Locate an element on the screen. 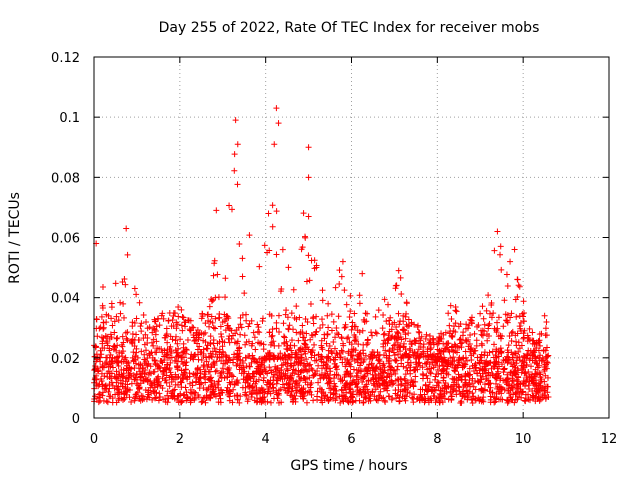 The height and width of the screenshot is (480, 640). y-tick-label: 0 is located at coordinates (76, 419).